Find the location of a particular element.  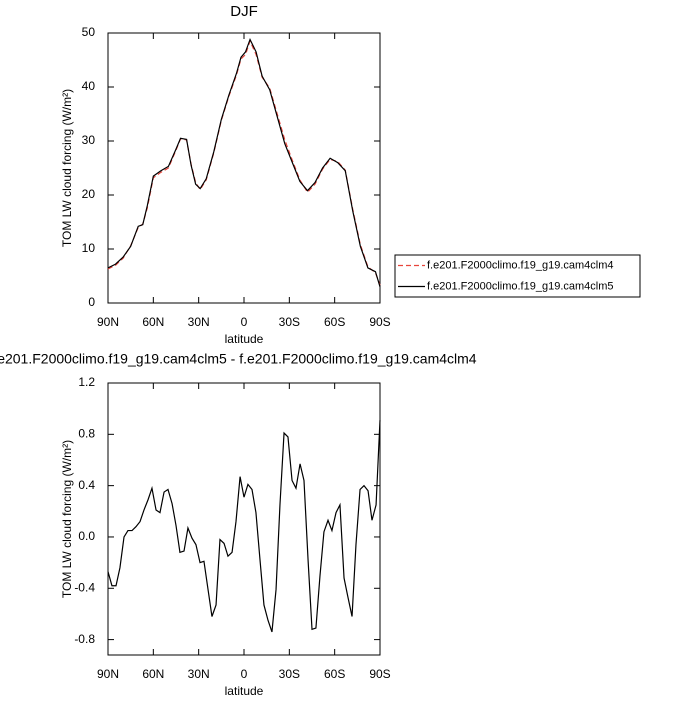

y-tick-label: 0 is located at coordinates (91, 302).